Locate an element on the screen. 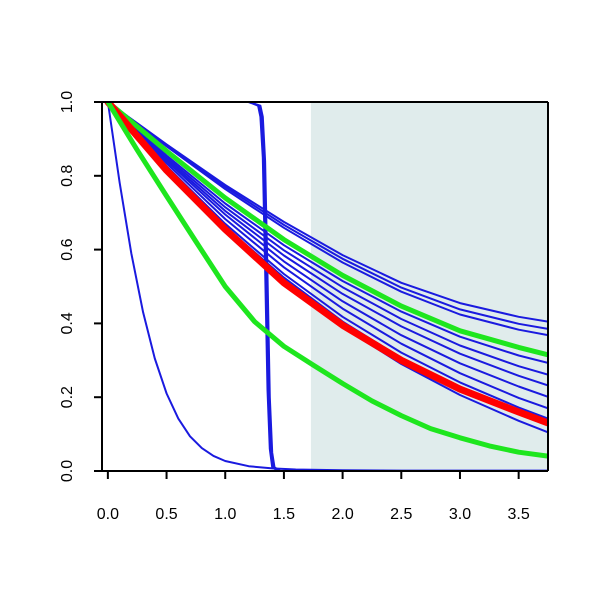 Image resolution: width=600 pixels, height=600 pixels. y-tick-label-2: 0.4 is located at coordinates (67, 323).